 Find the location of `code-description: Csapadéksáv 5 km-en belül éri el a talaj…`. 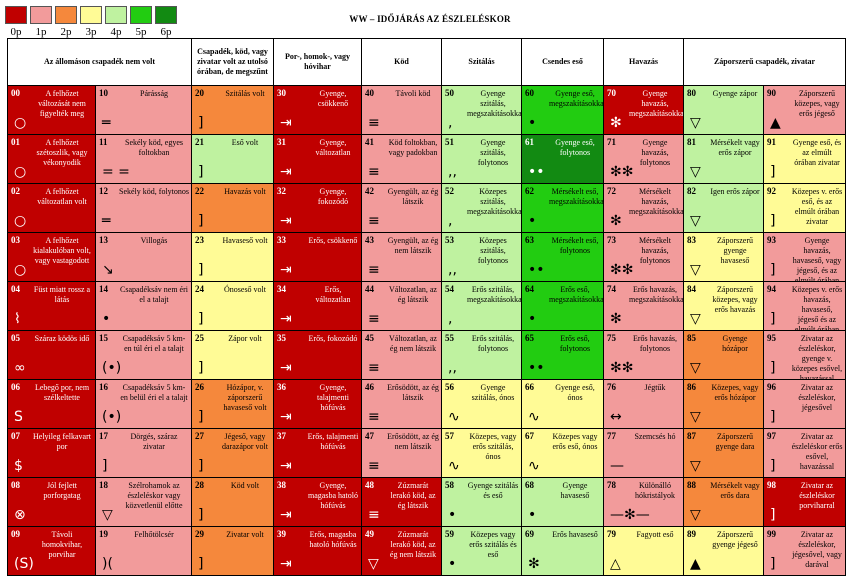

code-description: Csapadéksáv 5 km-en belül éri el a talaj… is located at coordinates (154, 392).